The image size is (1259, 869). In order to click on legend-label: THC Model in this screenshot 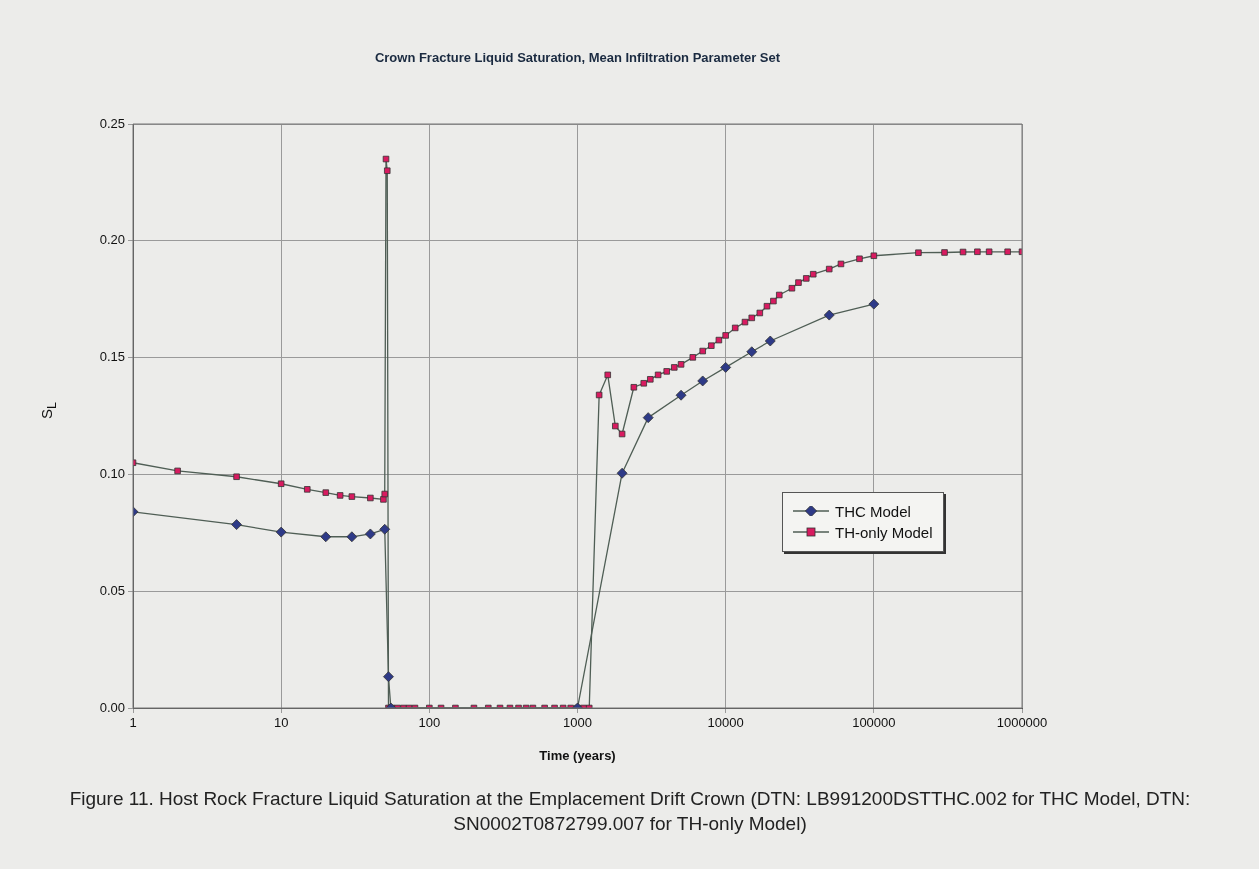, I will do `click(872, 511)`.